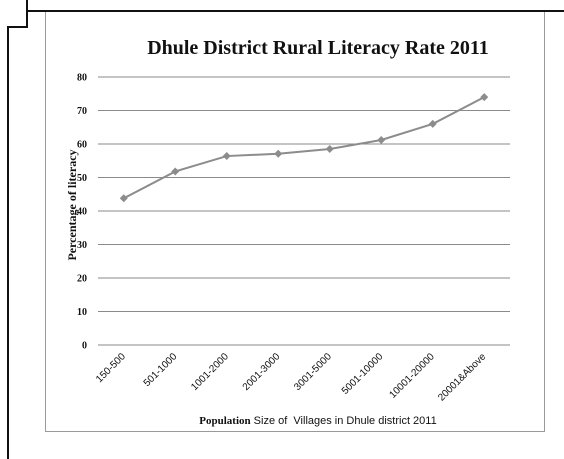 This screenshot has height=459, width=564. I want to click on x-tick-label: 150-500, so click(111, 368).